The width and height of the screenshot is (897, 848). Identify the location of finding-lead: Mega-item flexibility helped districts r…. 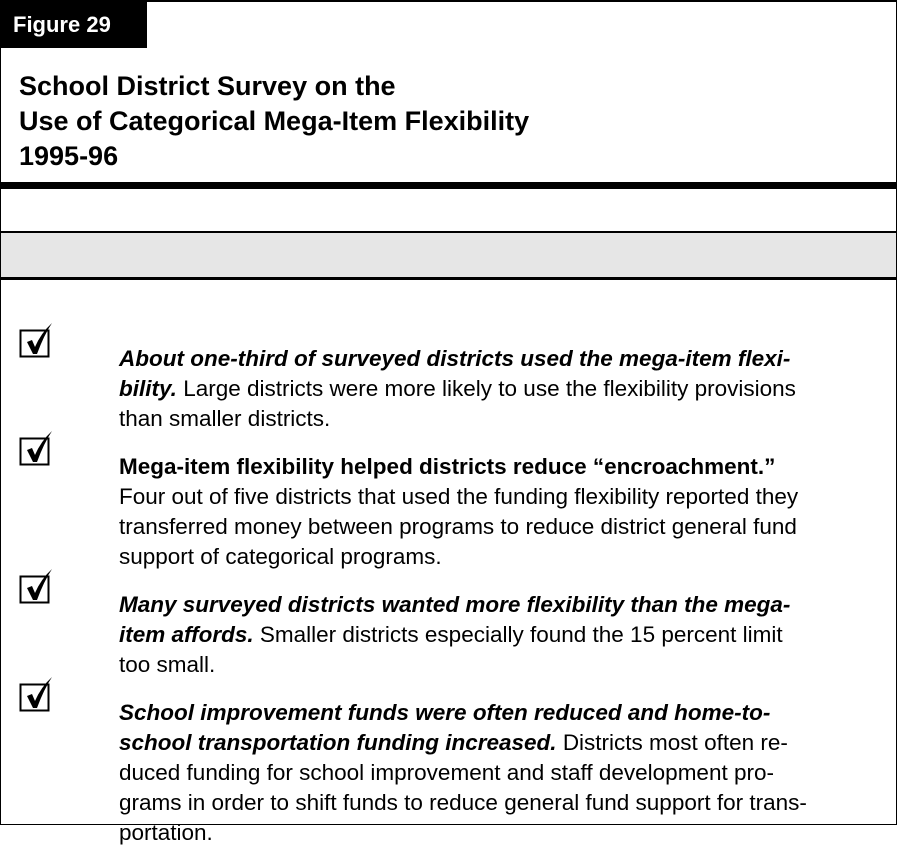
(447, 466).